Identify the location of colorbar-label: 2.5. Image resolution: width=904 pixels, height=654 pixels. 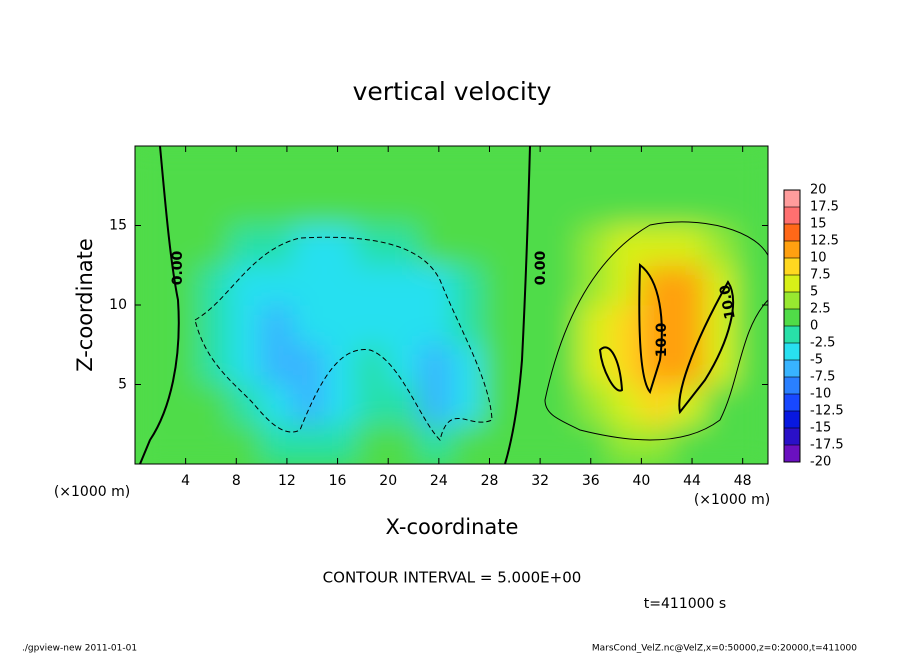
(820, 309).